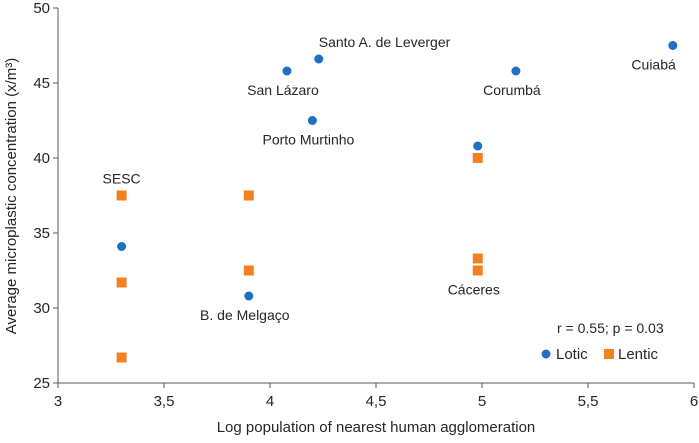 This screenshot has width=699, height=443. I want to click on y-tick-label: 40, so click(41, 158).